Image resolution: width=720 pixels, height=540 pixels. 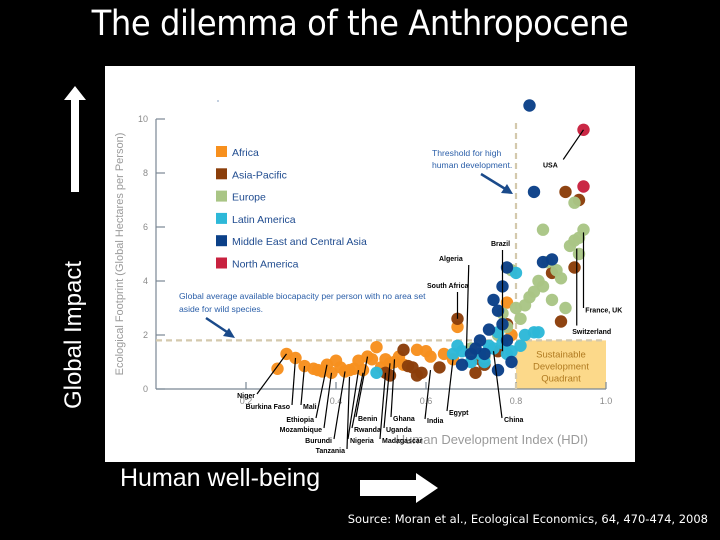 What do you see at coordinates (550, 166) in the screenshot?
I see `country-label: USA` at bounding box center [550, 166].